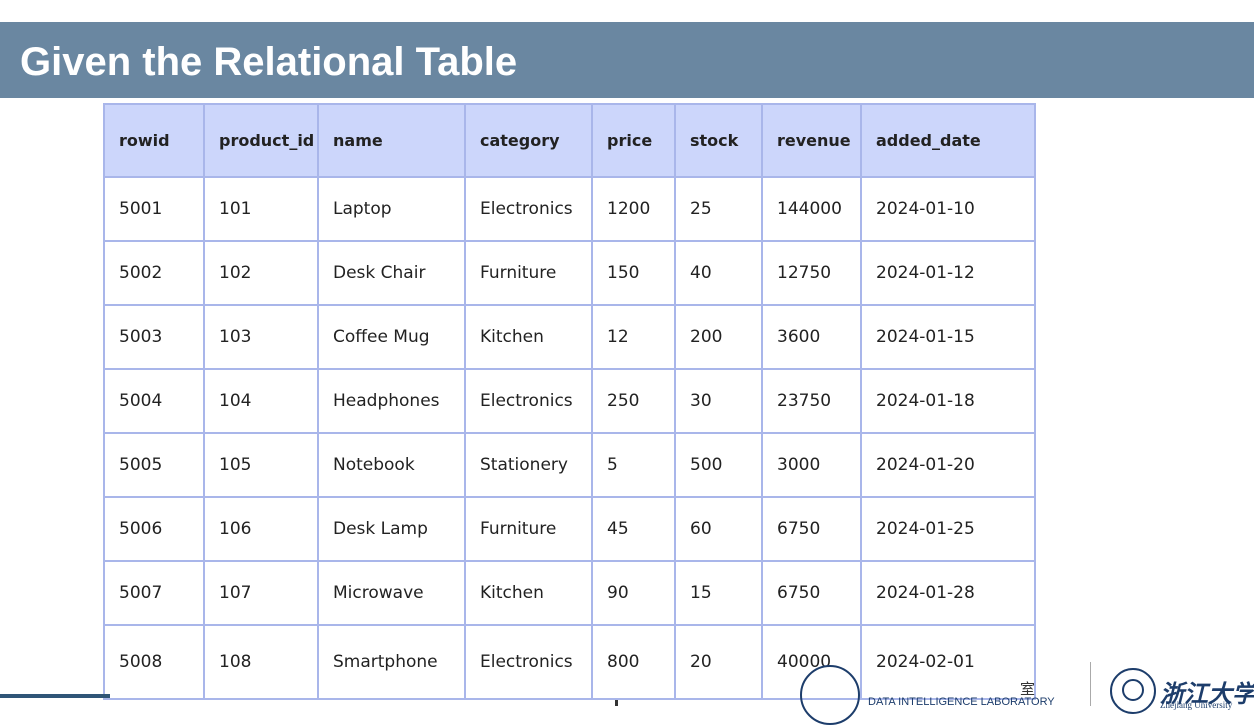 This screenshot has width=1254, height=725. Describe the element at coordinates (811, 465) in the screenshot. I see `table-cell: 3000` at that location.